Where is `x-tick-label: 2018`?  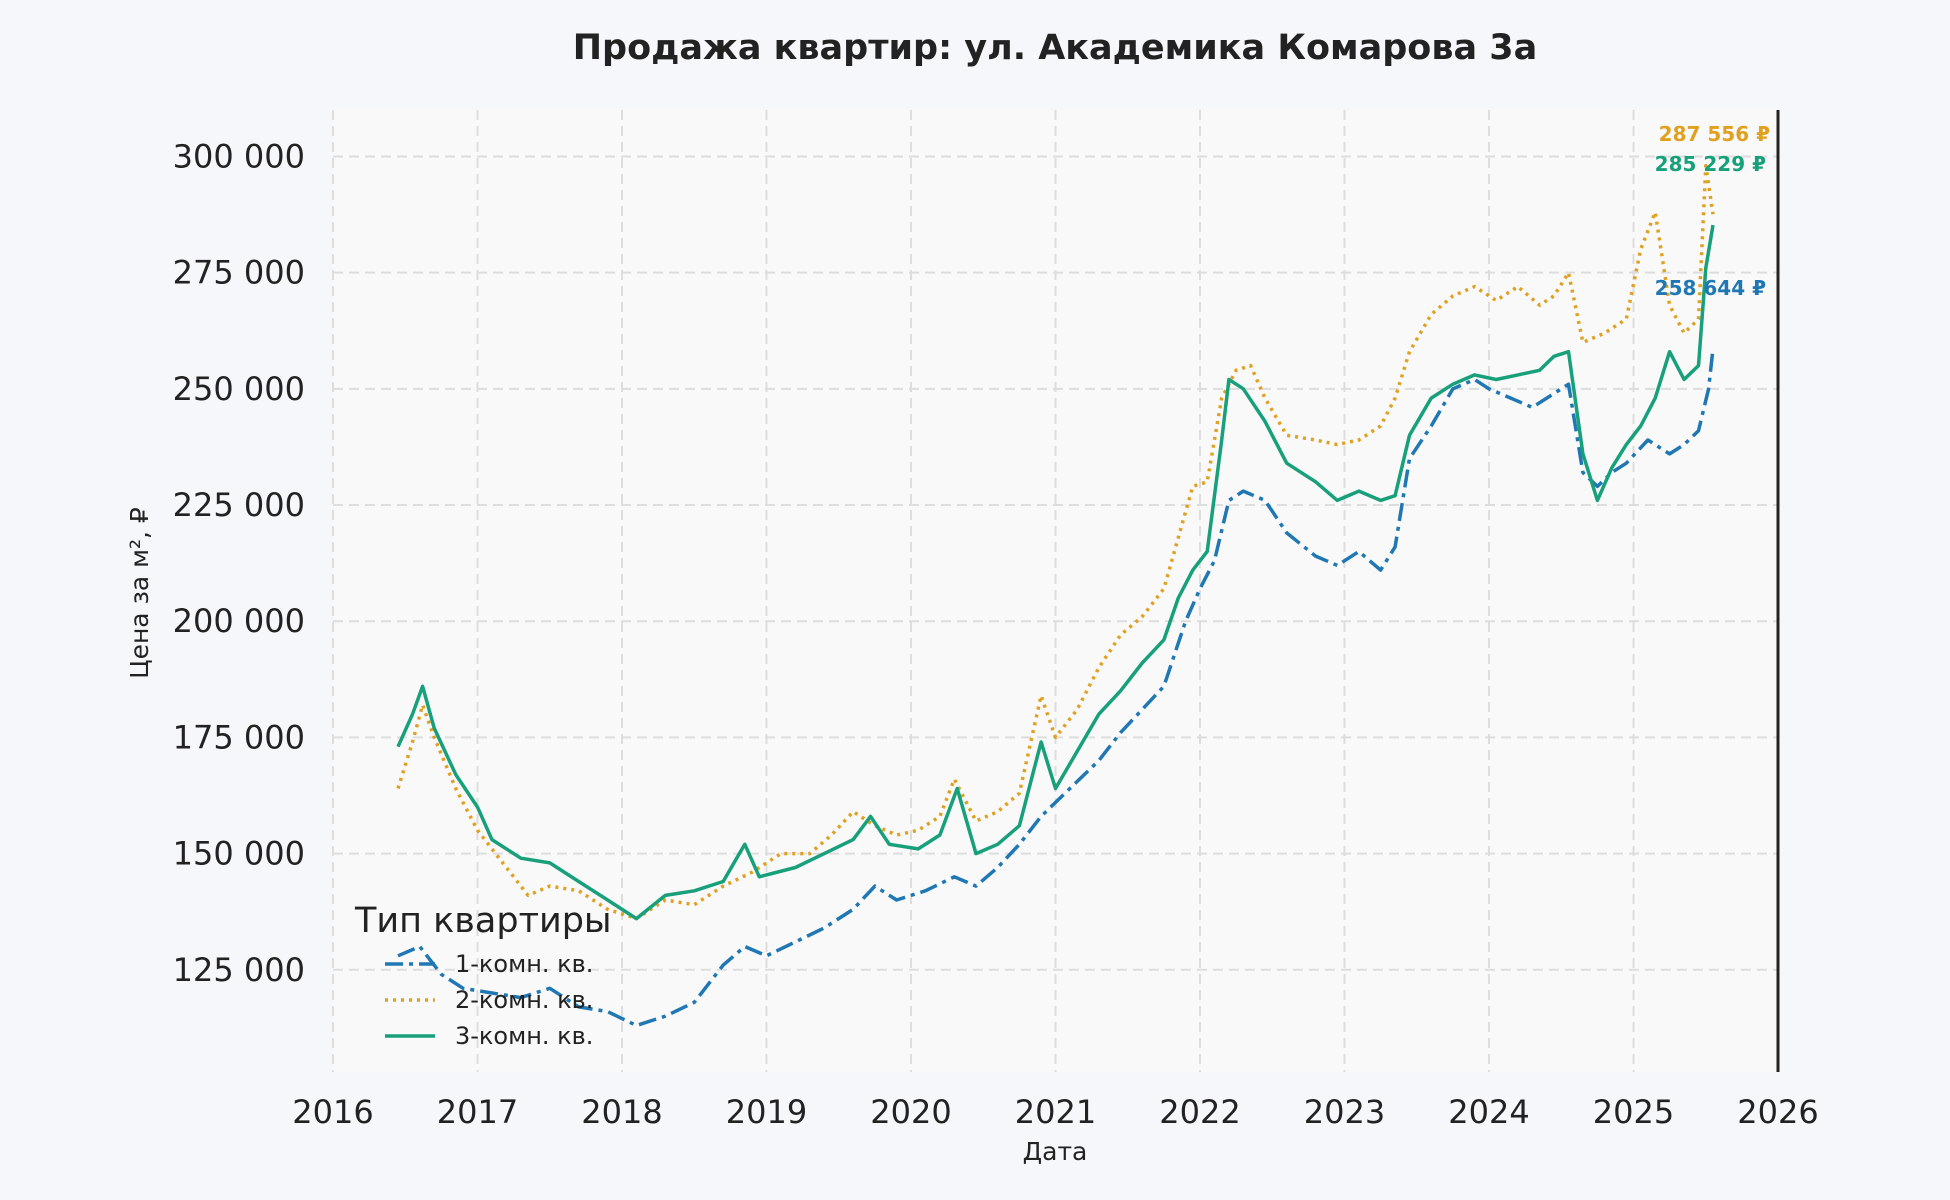 x-tick-label: 2018 is located at coordinates (621, 1112).